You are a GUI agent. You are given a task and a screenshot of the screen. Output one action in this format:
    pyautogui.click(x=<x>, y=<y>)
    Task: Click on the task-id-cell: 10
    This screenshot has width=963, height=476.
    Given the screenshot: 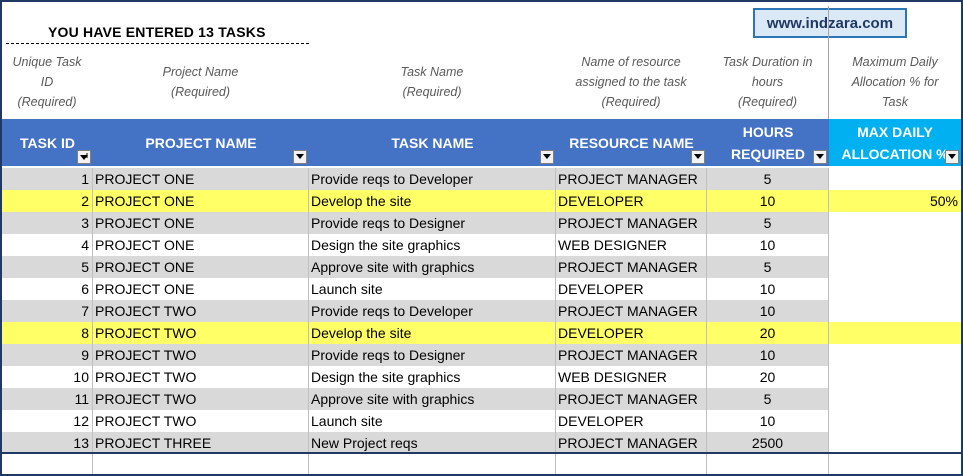 What is the action you would take?
    pyautogui.click(x=47, y=377)
    